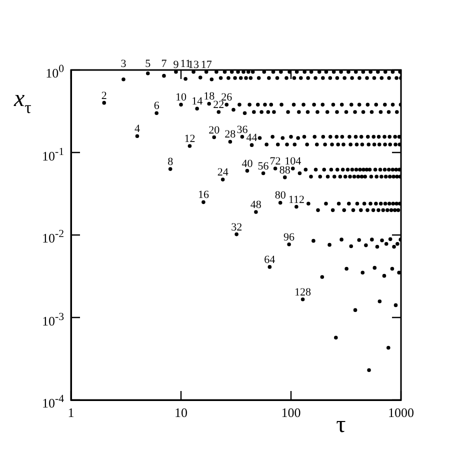  I want to click on annotation: 20, so click(214, 130).